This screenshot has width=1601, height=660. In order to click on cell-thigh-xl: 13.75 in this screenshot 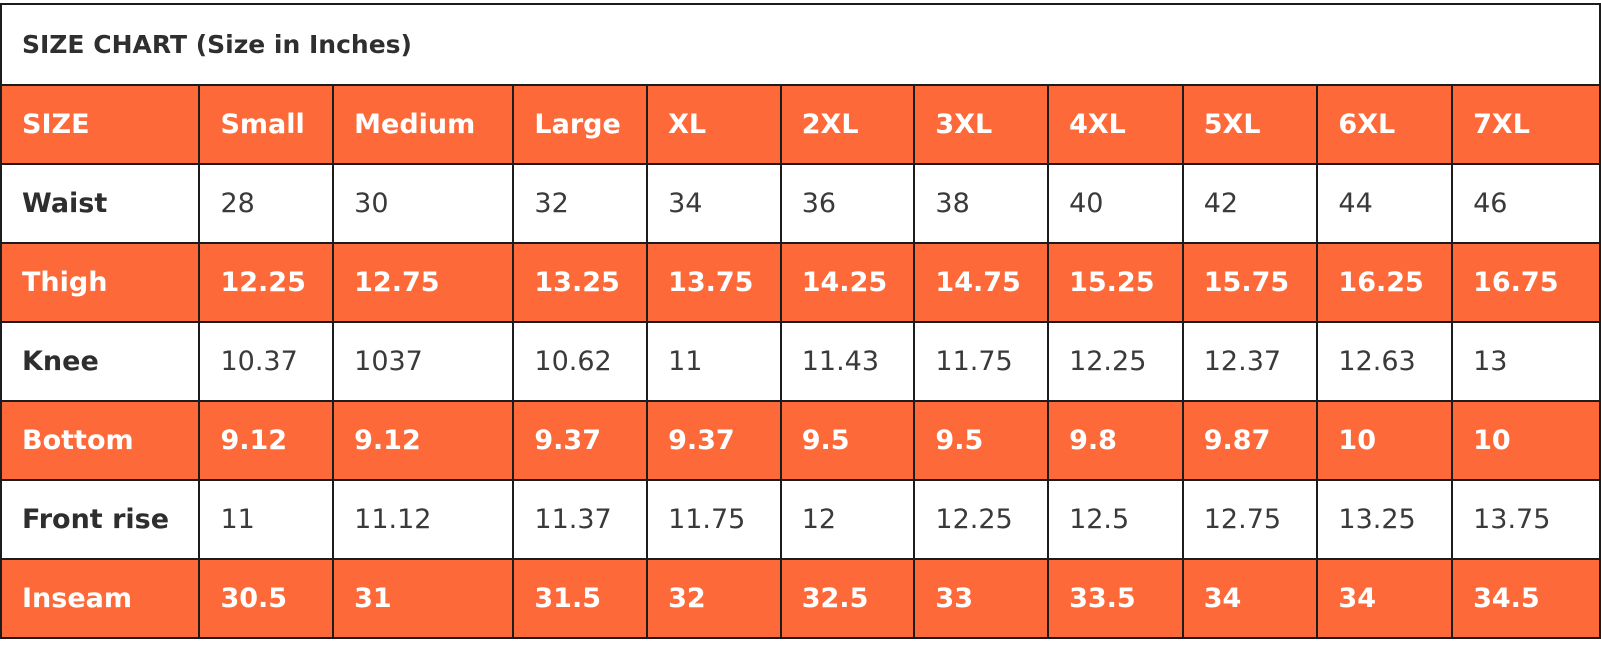, I will do `click(714, 282)`.